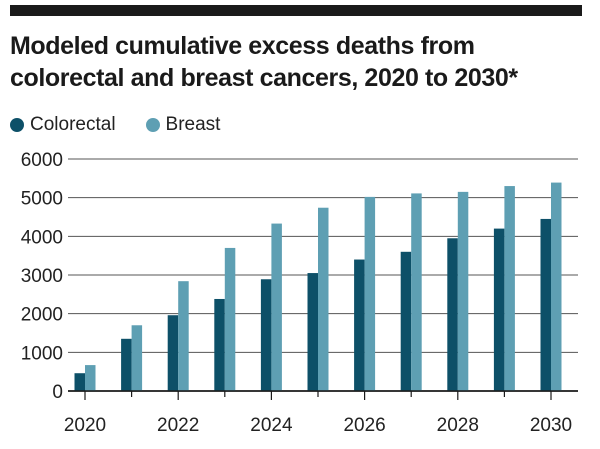  Describe the element at coordinates (416, 292) in the screenshot. I see `bar-breast-2027` at that location.